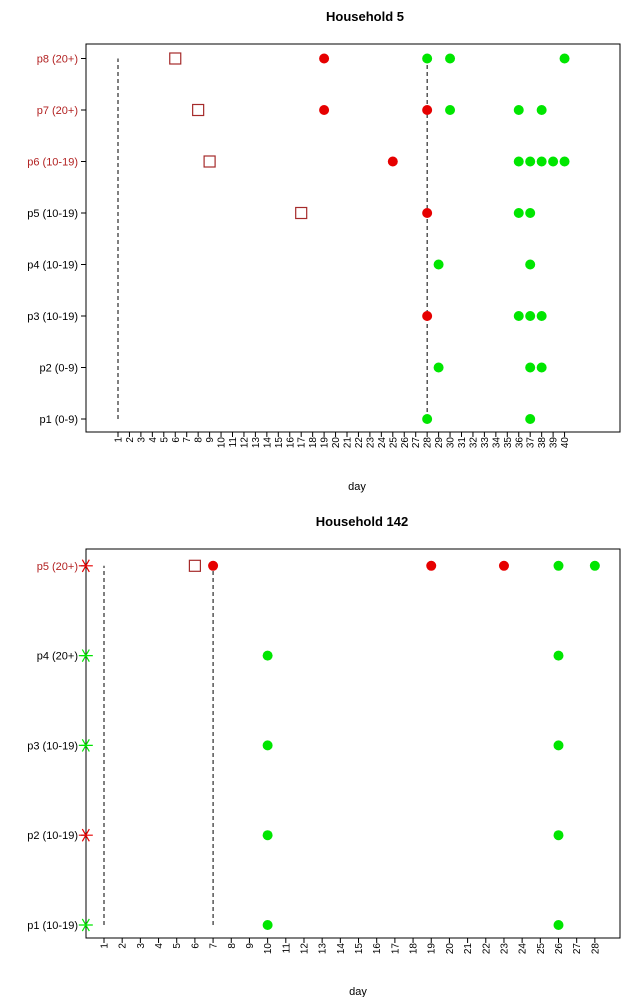  What do you see at coordinates (559, 949) in the screenshot?
I see `x-tick-label: 26` at bounding box center [559, 949].